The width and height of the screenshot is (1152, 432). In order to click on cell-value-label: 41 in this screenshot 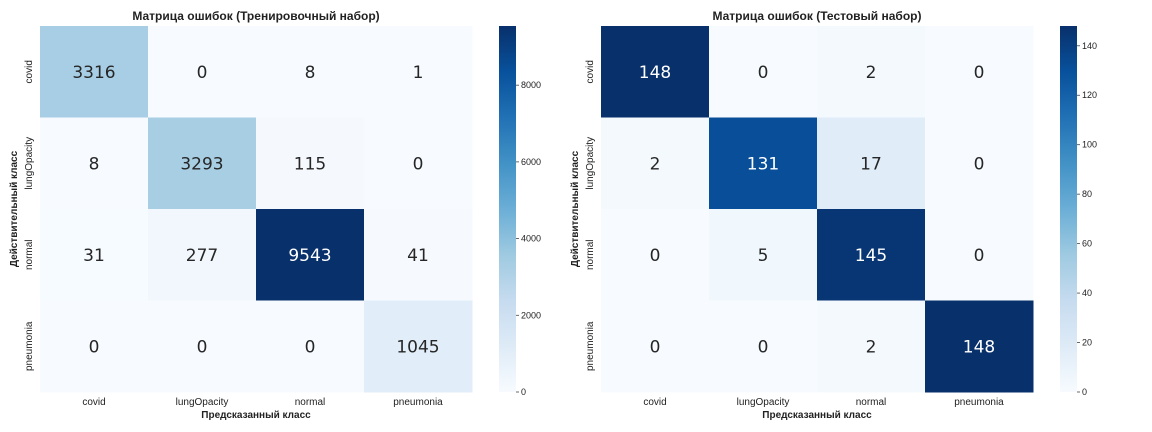, I will do `click(418, 256)`.